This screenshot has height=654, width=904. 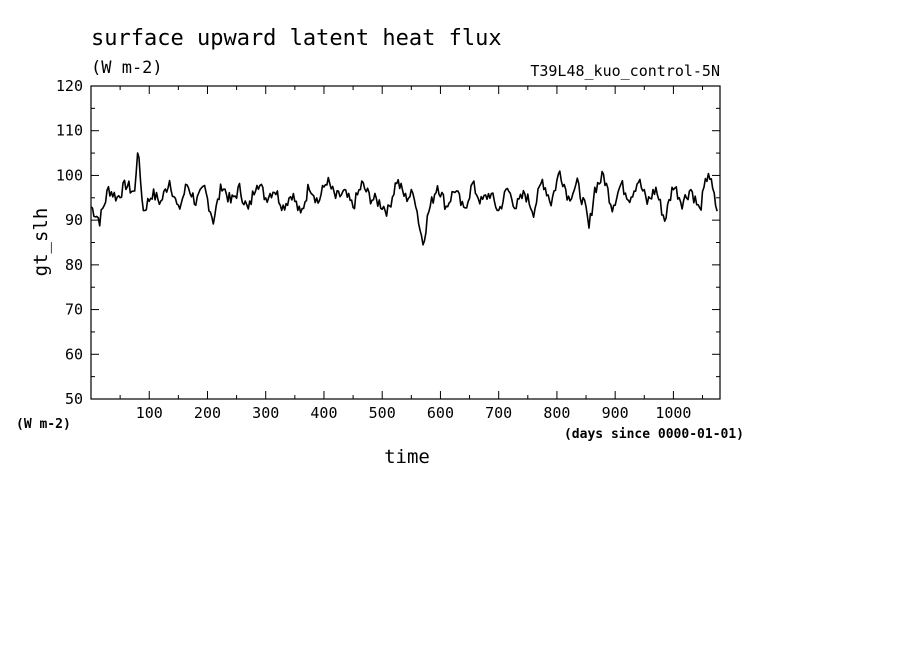 I want to click on x-axis-units: (days since 0000-01-01), so click(x=654, y=434).